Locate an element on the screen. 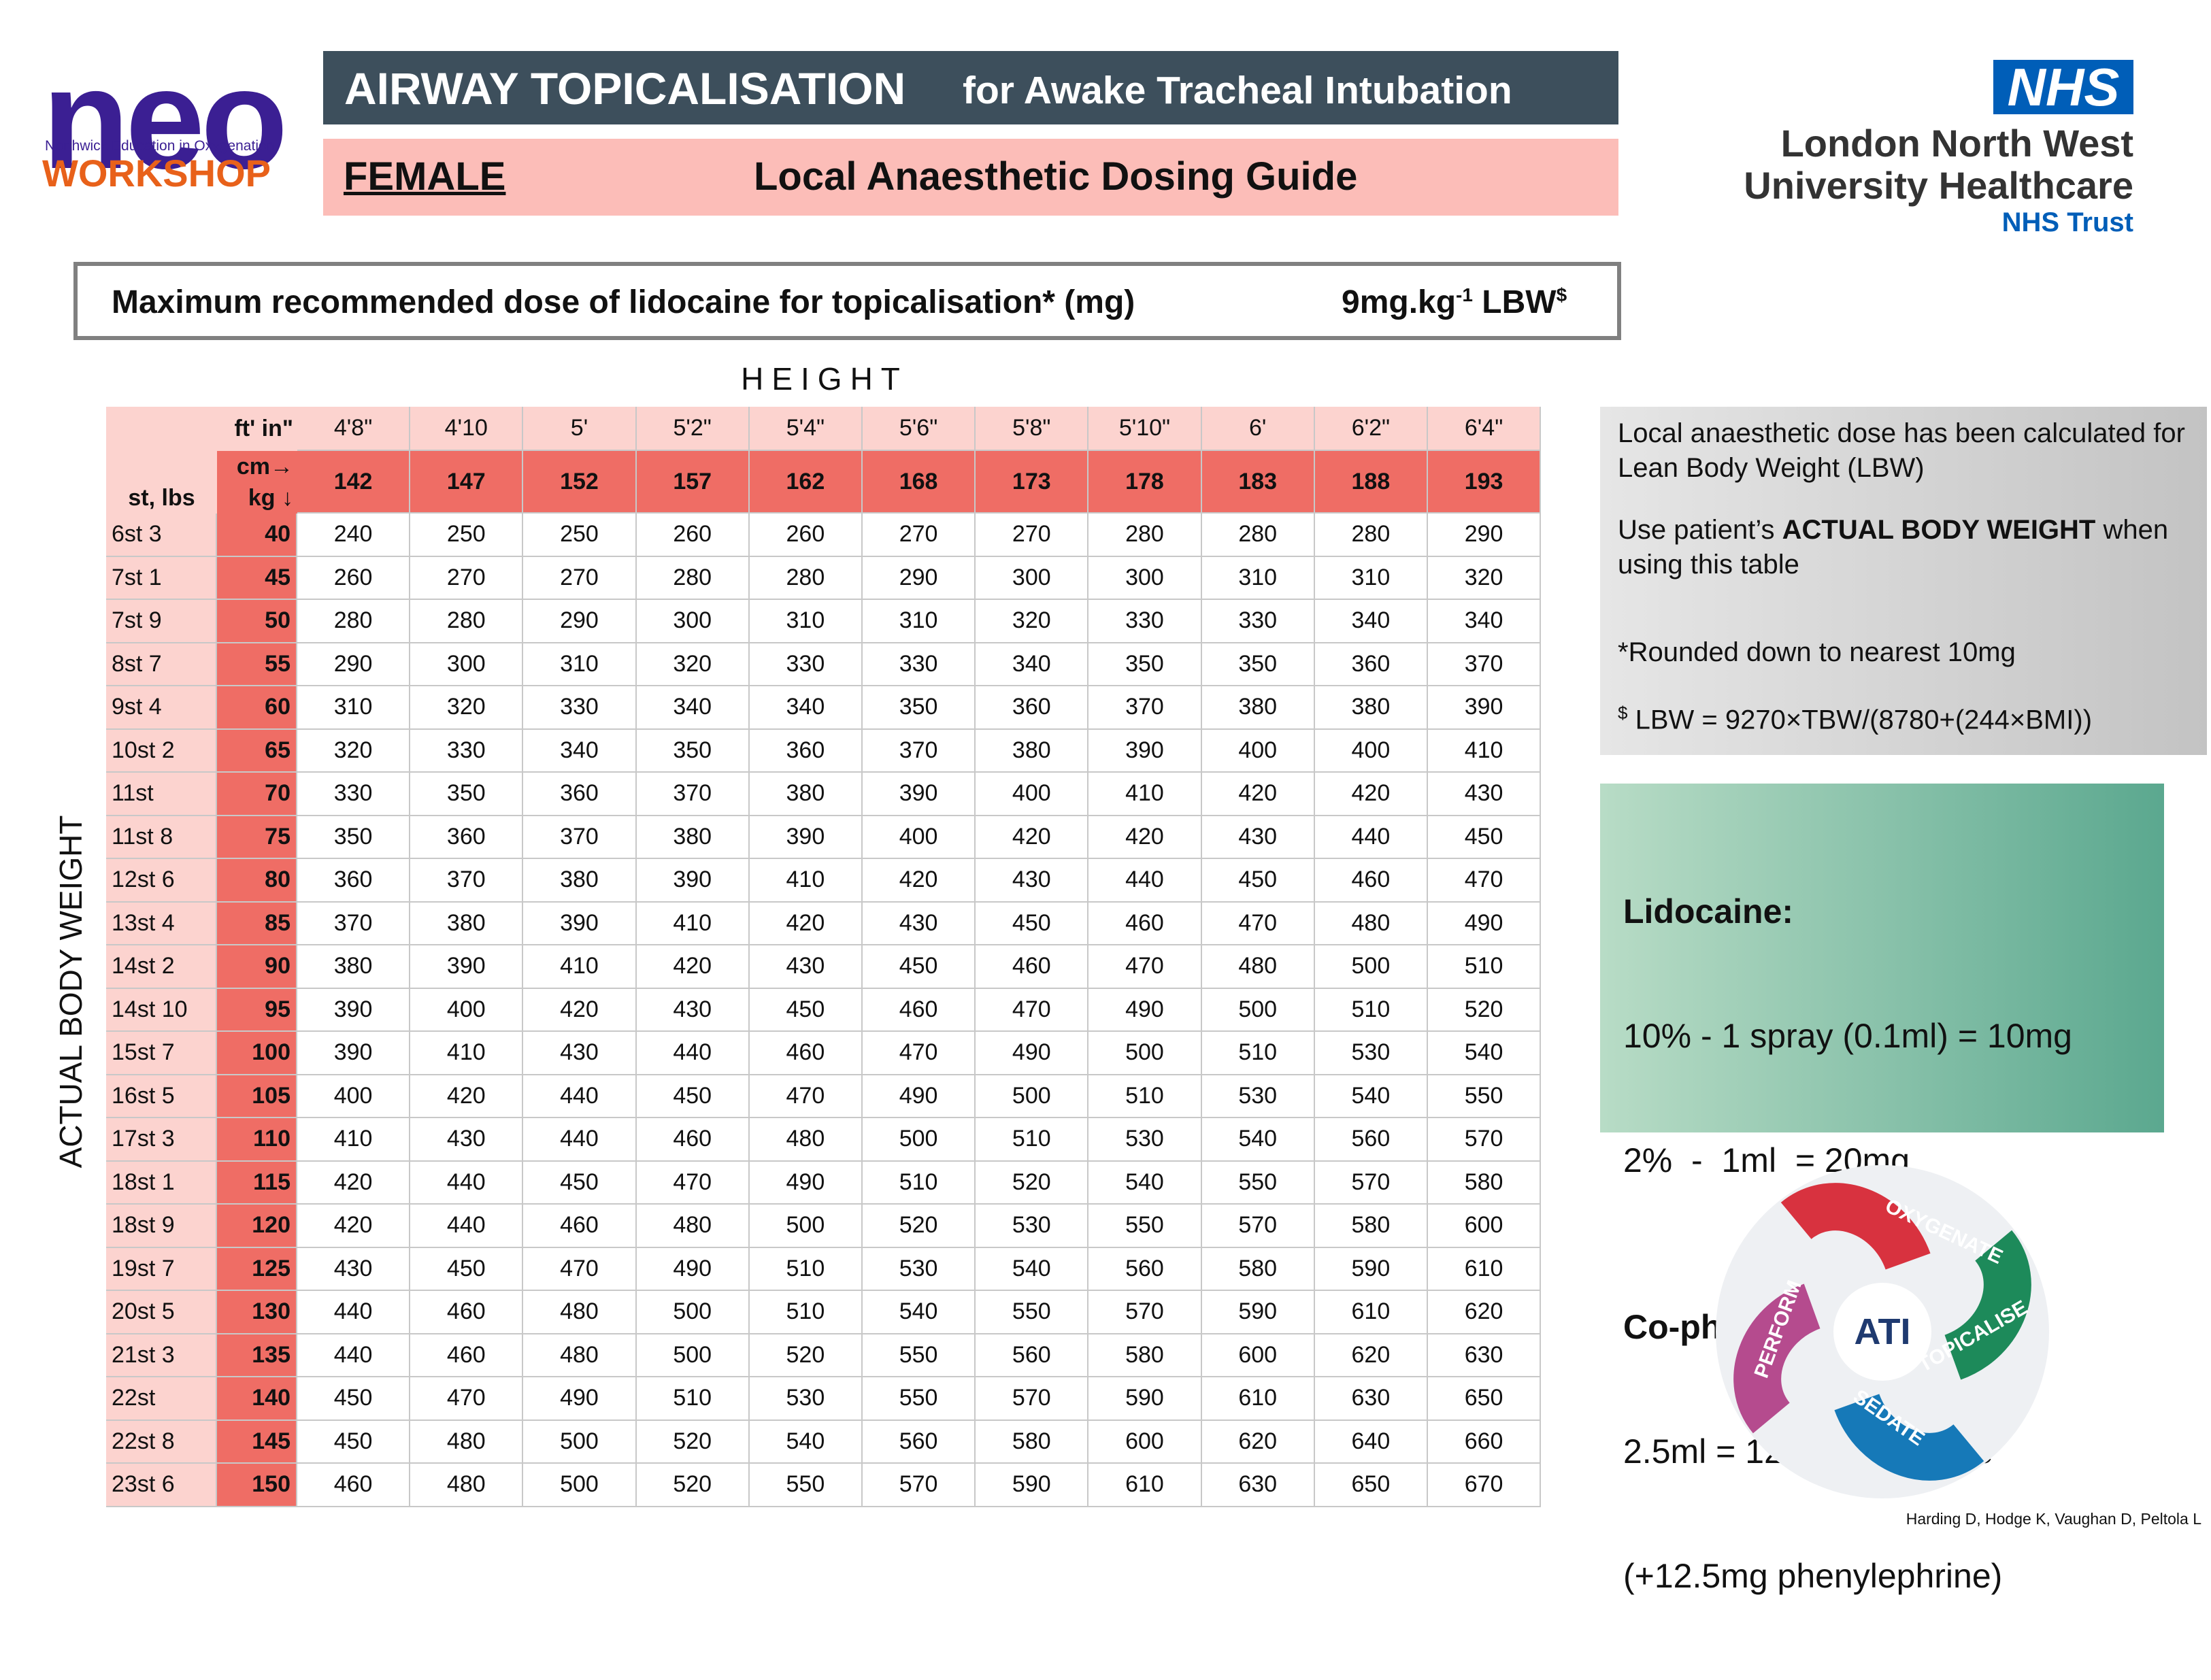 The image size is (2211, 1680). rate-exp: -1 is located at coordinates (1464, 294).